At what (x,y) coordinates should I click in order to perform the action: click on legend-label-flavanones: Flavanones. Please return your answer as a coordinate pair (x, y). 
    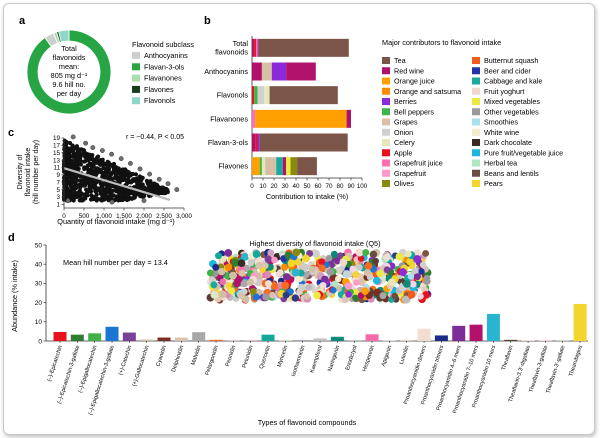
    Looking at the image, I should click on (163, 78).